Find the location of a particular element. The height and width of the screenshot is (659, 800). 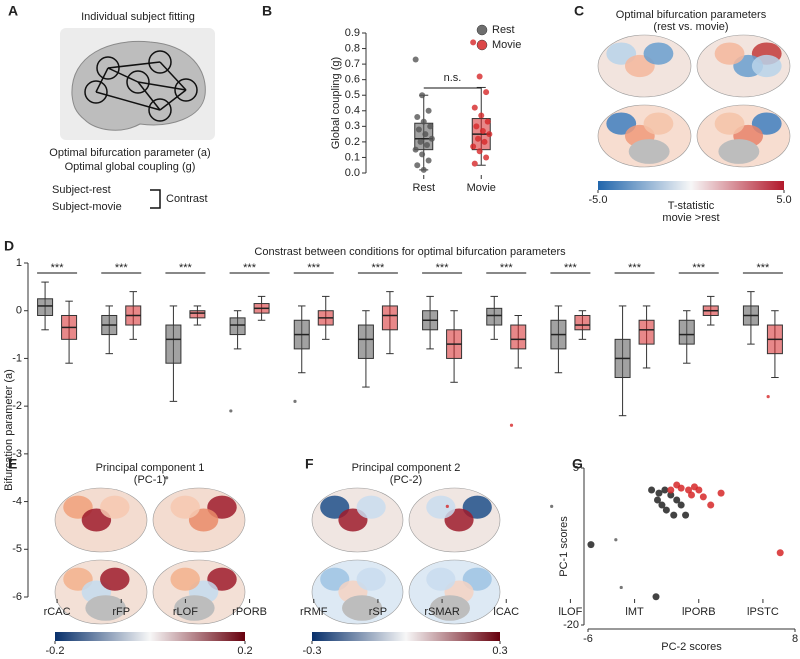

x-tick-label: Movie is located at coordinates (481, 188).